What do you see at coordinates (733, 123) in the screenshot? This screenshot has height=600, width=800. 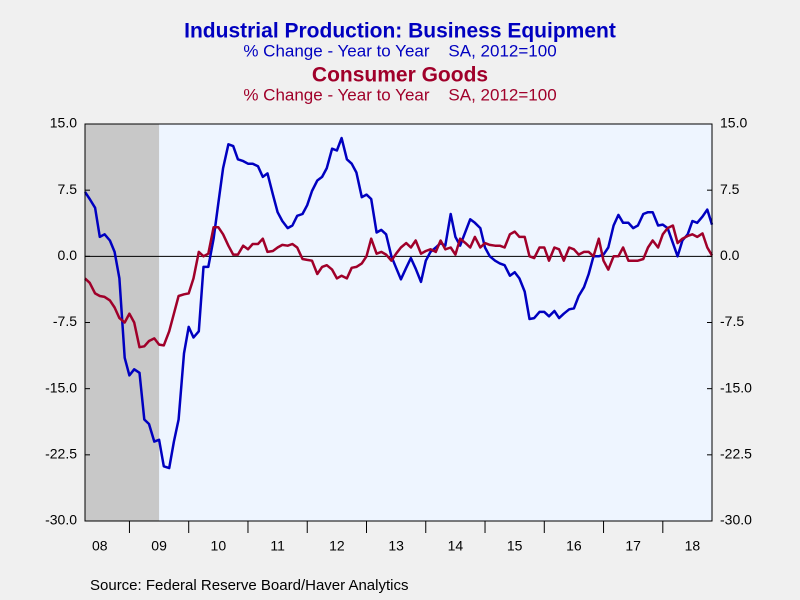 I see `y2-tick-label: 15.0` at bounding box center [733, 123].